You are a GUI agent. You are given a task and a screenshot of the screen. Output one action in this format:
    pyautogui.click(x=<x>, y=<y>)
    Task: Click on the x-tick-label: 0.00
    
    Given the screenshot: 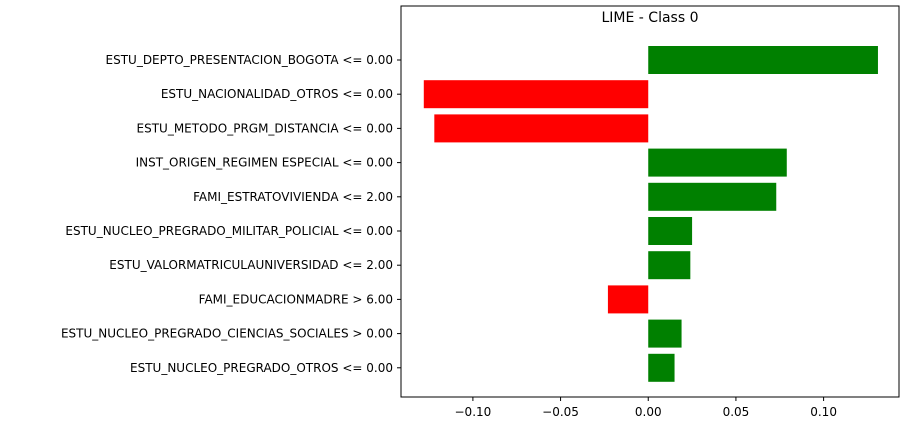 What is the action you would take?
    pyautogui.click(x=648, y=412)
    